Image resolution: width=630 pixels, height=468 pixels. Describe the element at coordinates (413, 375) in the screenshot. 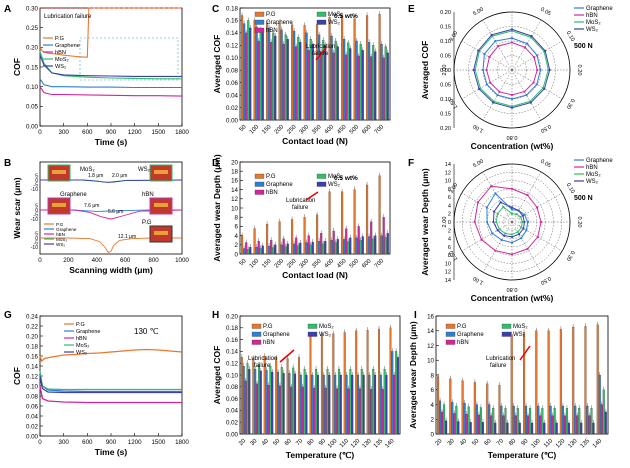

I see `y-axis-label: Averaged wear Depth (μm)` at that location.